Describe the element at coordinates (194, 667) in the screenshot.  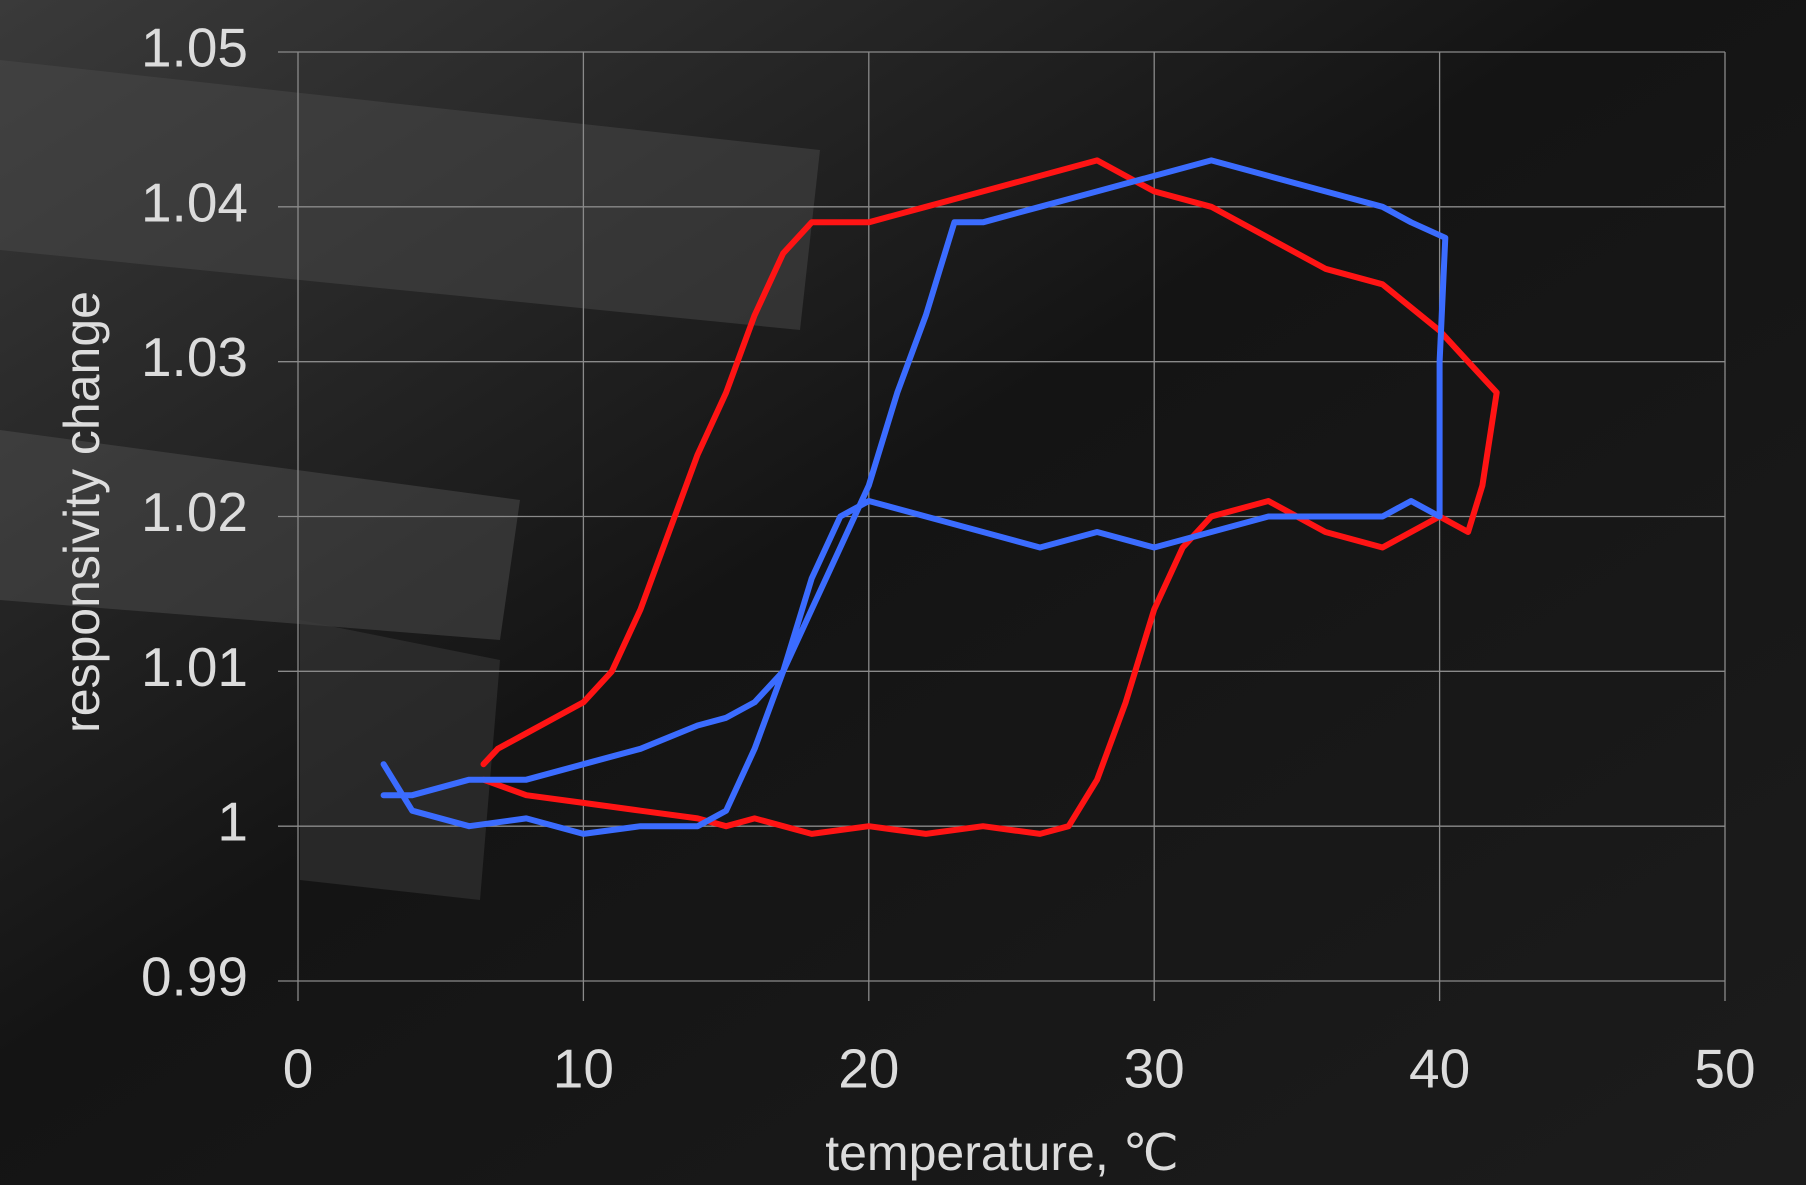
I see `y-tick-label: 1.01` at that location.